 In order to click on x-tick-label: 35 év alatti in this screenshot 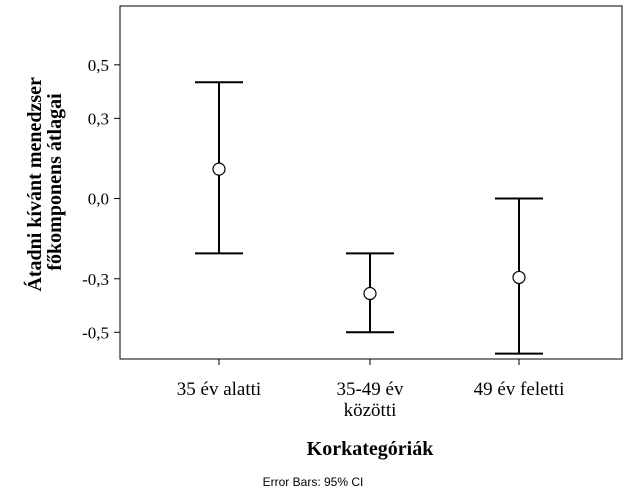, I will do `click(219, 389)`.